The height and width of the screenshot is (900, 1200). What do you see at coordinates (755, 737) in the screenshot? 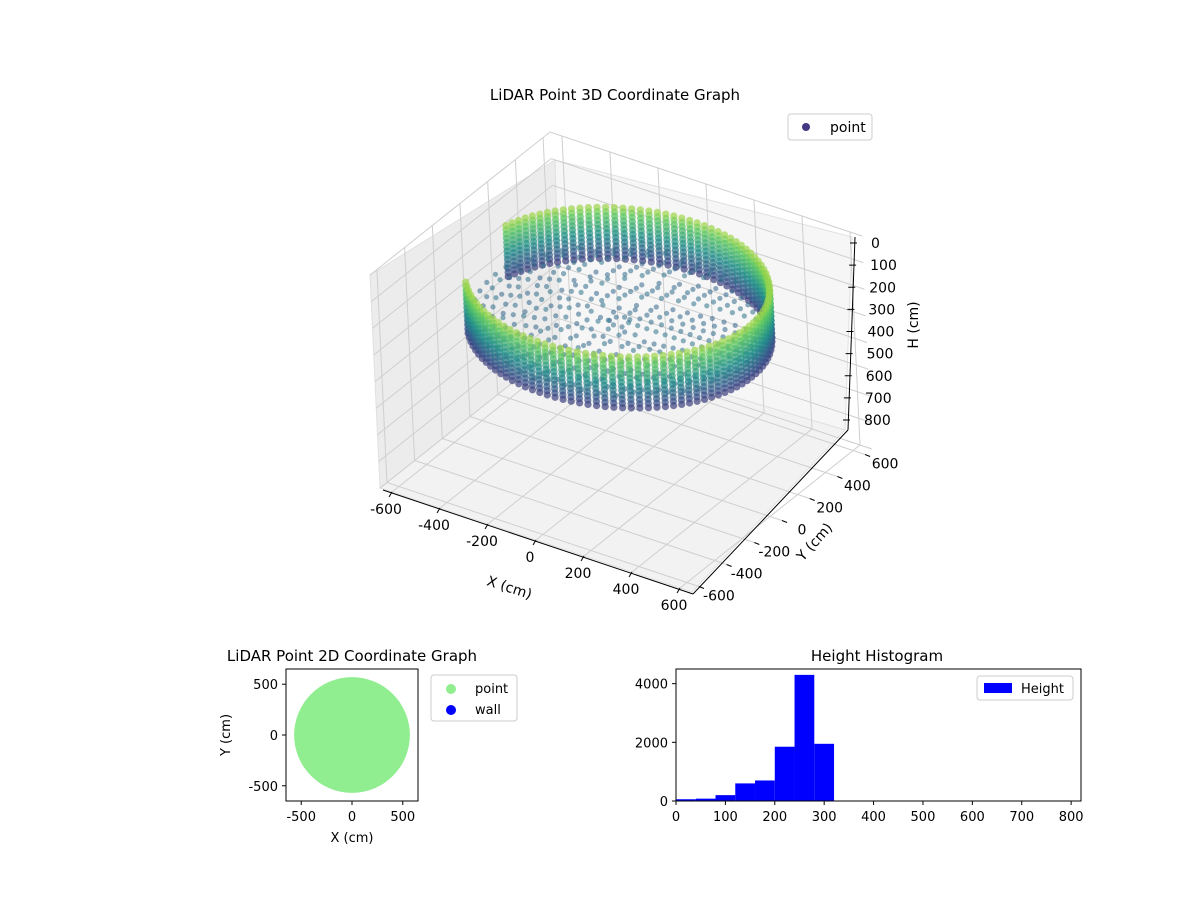
I see `histogram-bars` at bounding box center [755, 737].